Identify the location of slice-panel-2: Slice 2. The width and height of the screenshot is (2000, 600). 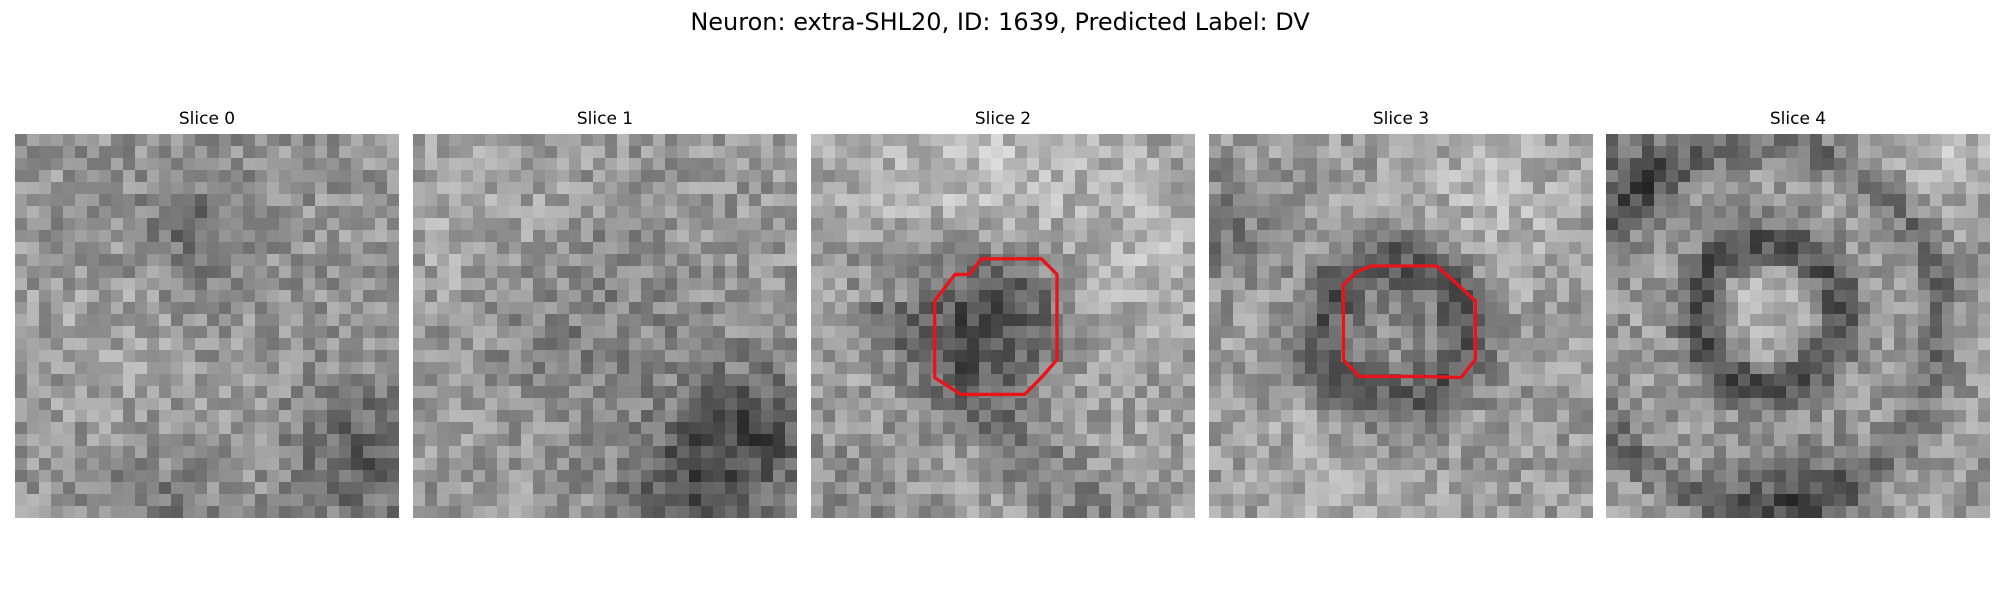
(1003, 313).